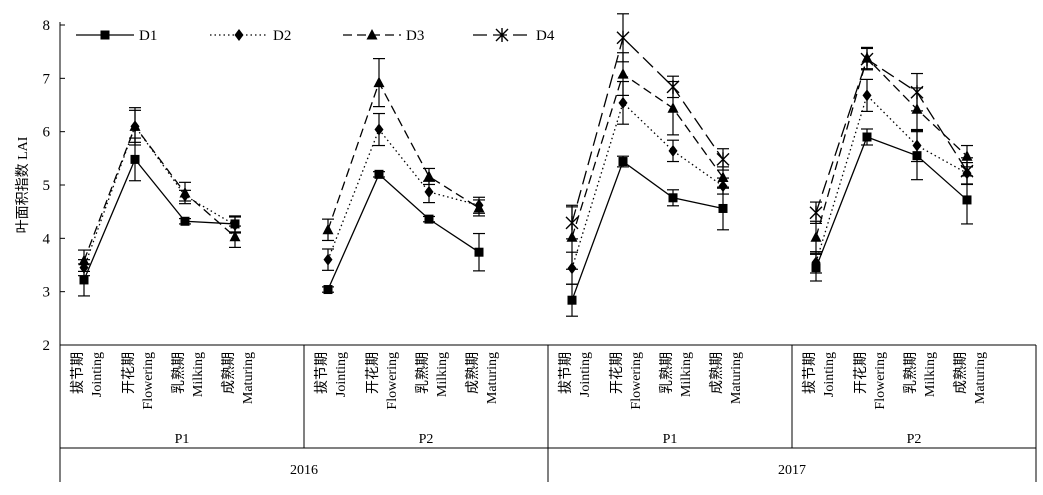  I want to click on legend-marker-D4, so click(502, 35).